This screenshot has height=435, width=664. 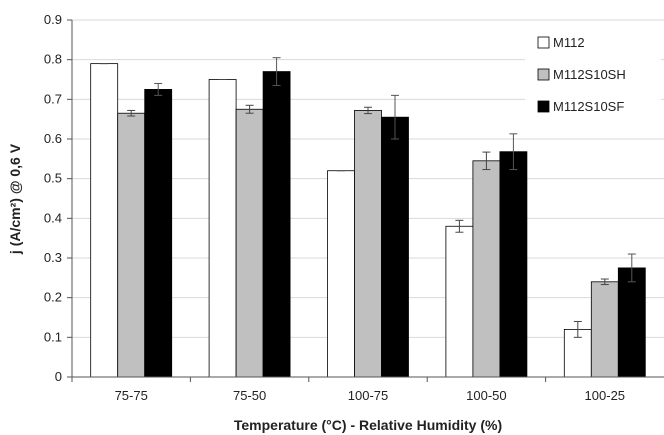 What do you see at coordinates (53, 98) in the screenshot?
I see `y-tick-label: 0.7` at bounding box center [53, 98].